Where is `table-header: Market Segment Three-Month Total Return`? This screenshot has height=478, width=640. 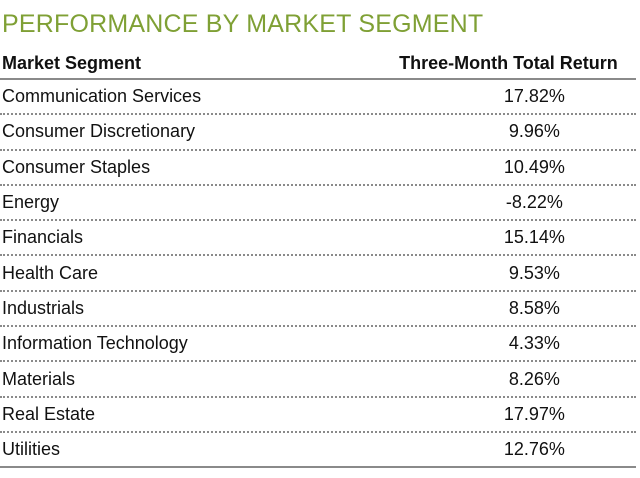 table-header: Market Segment Three-Month Total Return is located at coordinates (318, 64).